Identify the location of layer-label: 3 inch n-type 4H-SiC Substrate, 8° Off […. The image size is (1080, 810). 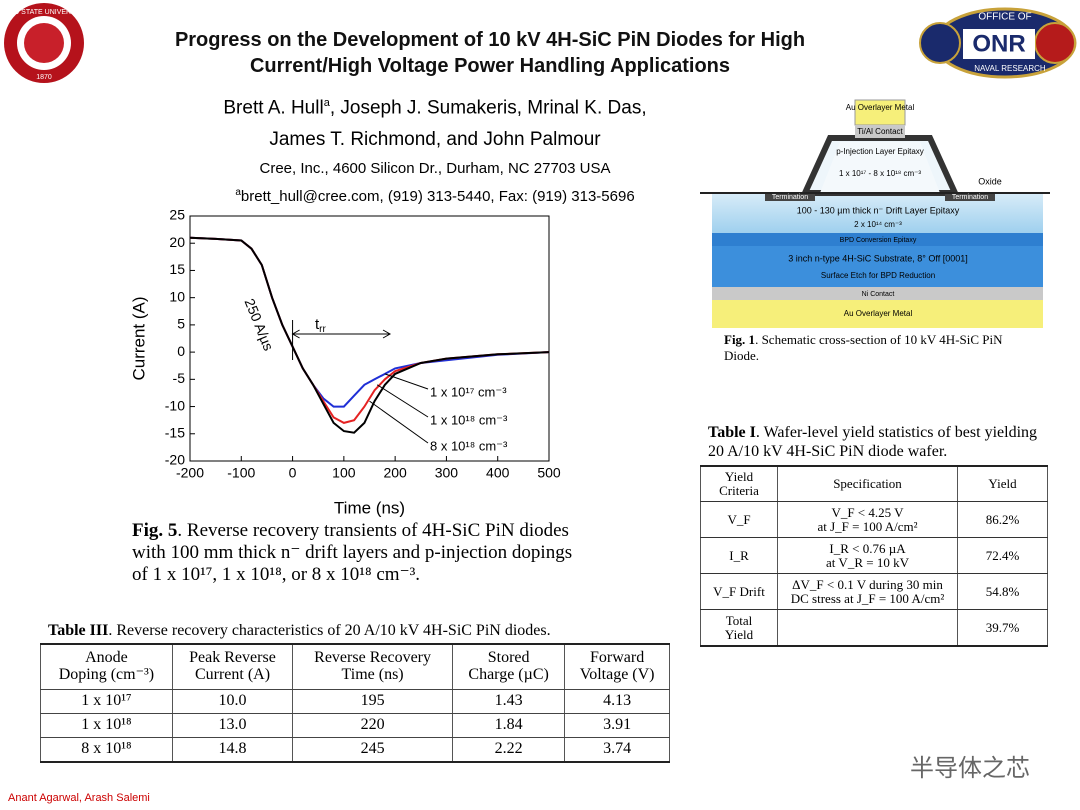
(878, 258).